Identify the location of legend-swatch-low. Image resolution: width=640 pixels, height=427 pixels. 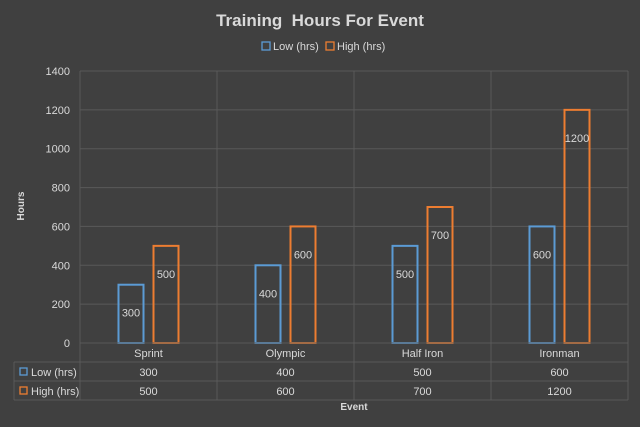
(266, 46).